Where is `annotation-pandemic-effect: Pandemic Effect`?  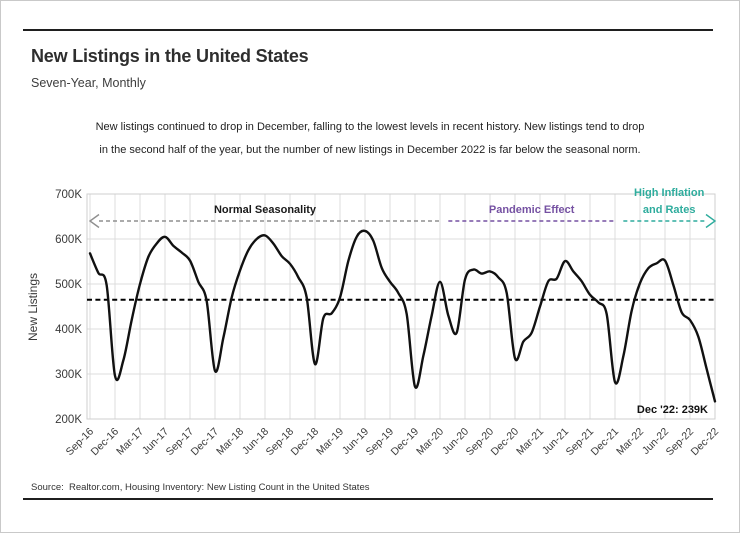
annotation-pandemic-effect: Pandemic Effect is located at coordinates (531, 213).